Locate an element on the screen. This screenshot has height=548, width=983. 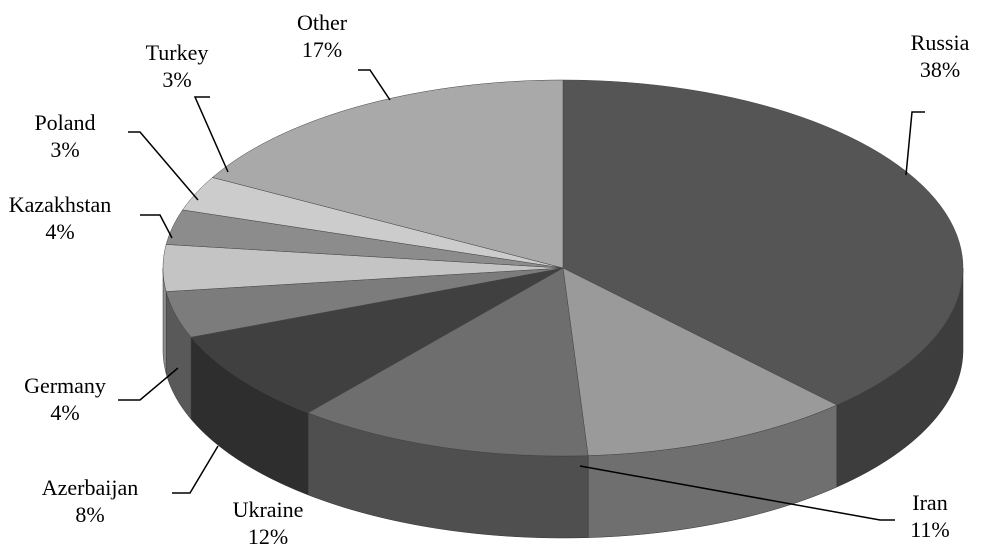
slice-value-label: 11% is located at coordinates (930, 529).